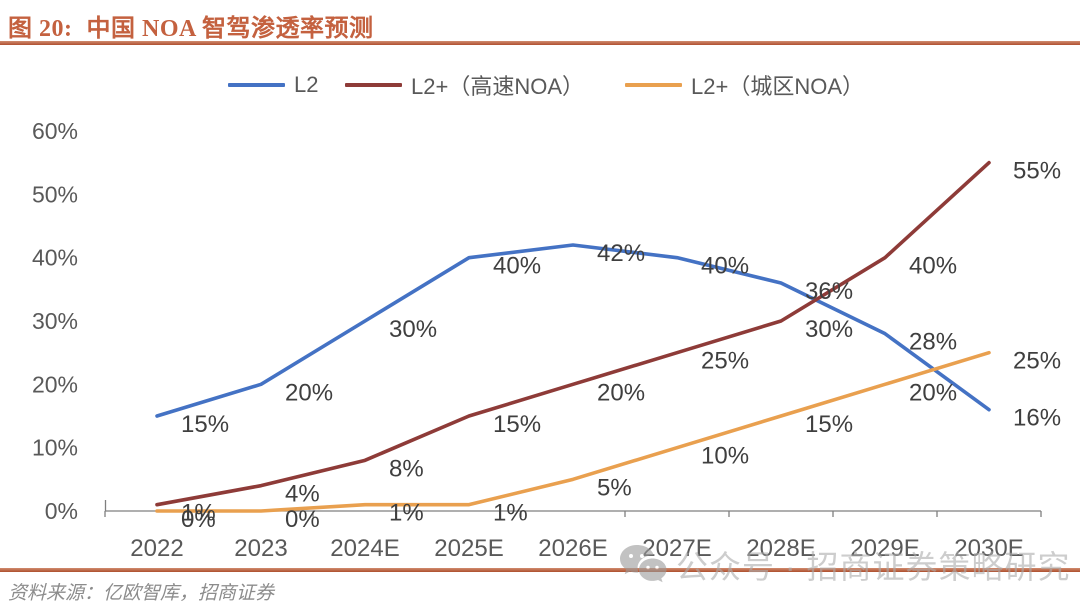  I want to click on data-label: 42%, so click(621, 253).